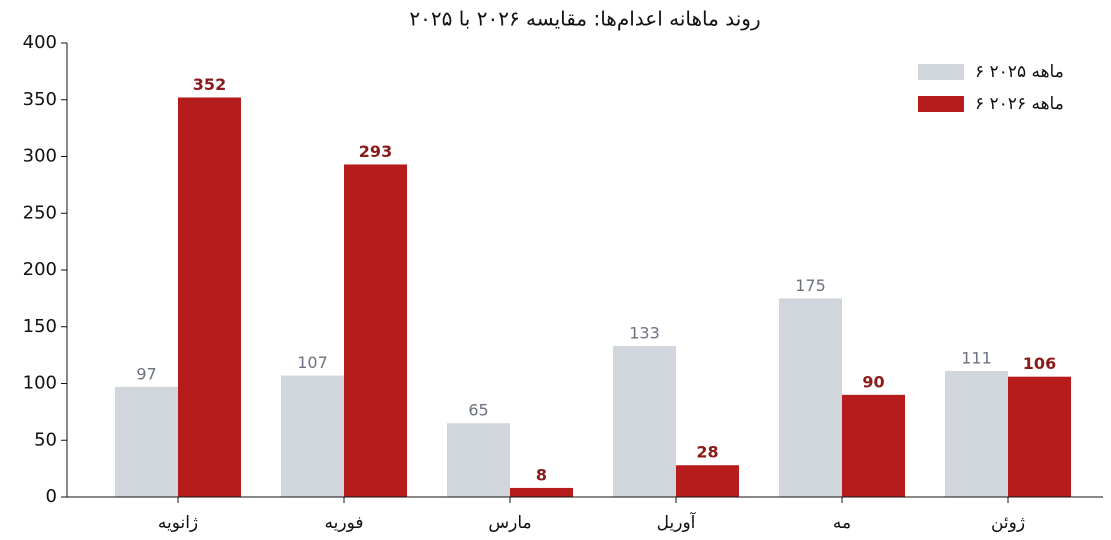 The image size is (1111, 540). I want to click on legend-label: ۶ ماهه ۲۰۲۶, so click(1019, 104).